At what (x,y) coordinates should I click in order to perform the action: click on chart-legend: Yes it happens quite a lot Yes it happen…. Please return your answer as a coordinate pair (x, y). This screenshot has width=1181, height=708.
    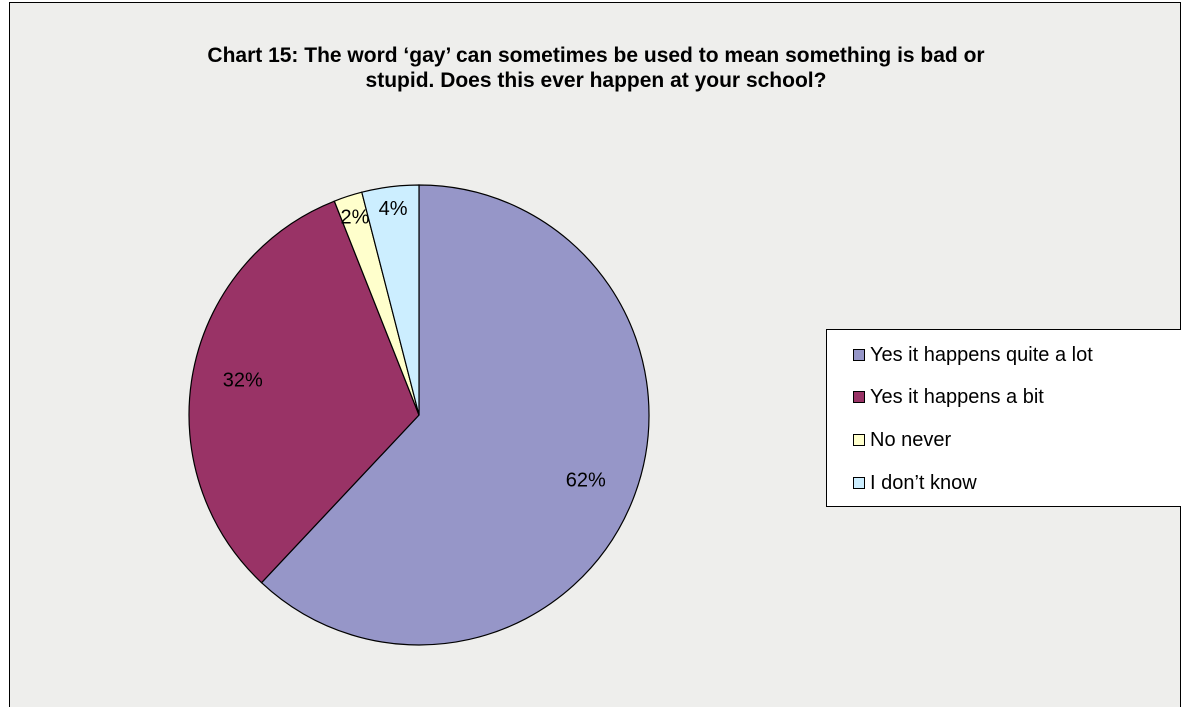
    Looking at the image, I should click on (1003, 418).